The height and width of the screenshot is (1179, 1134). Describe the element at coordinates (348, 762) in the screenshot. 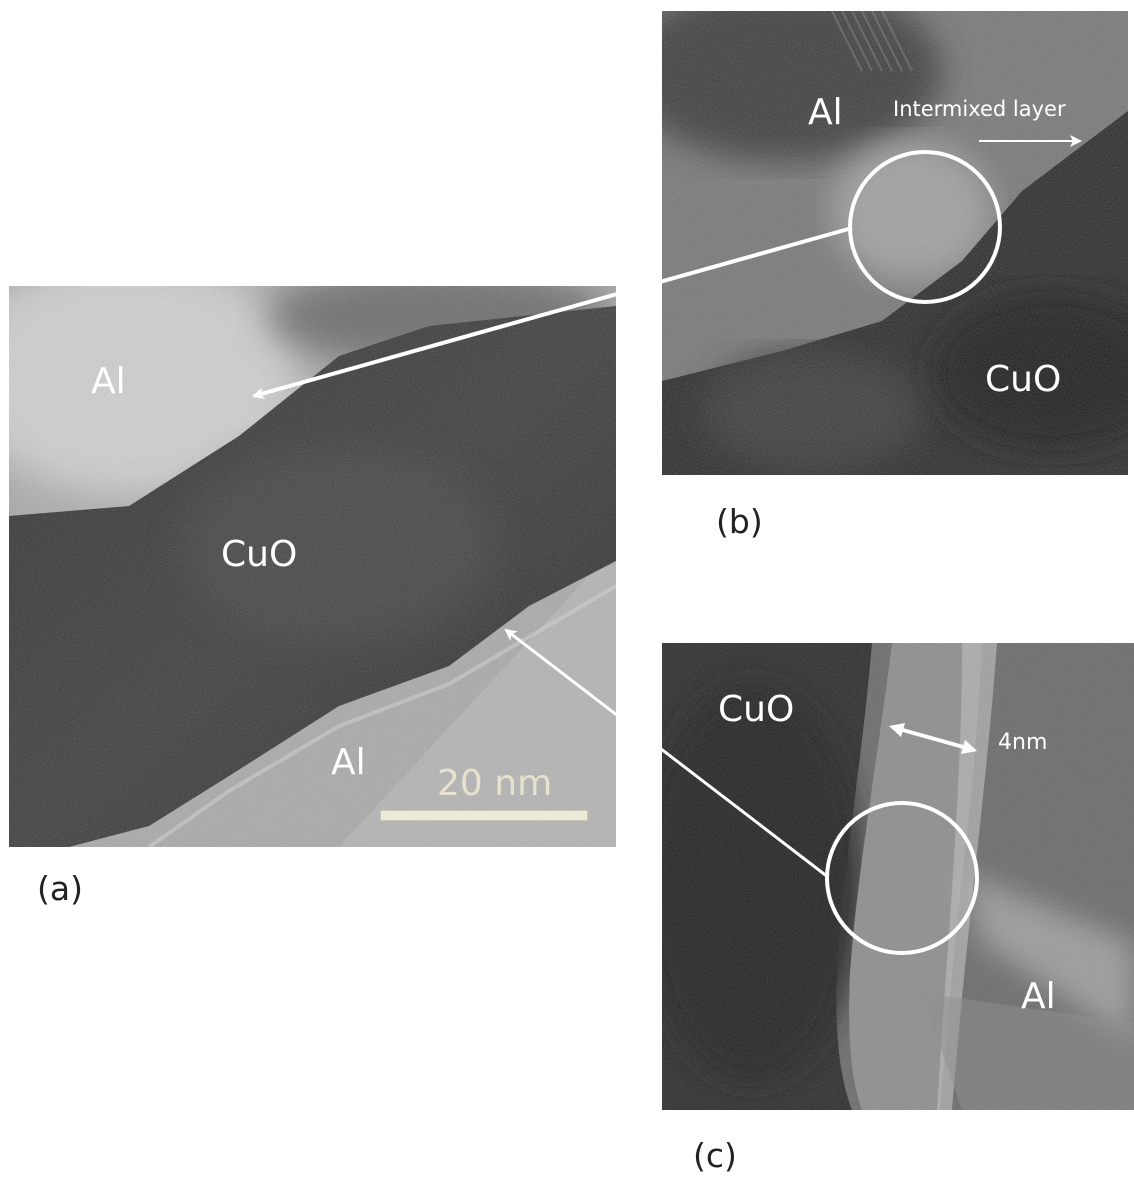

I see `label-al-bottom: Al` at that location.